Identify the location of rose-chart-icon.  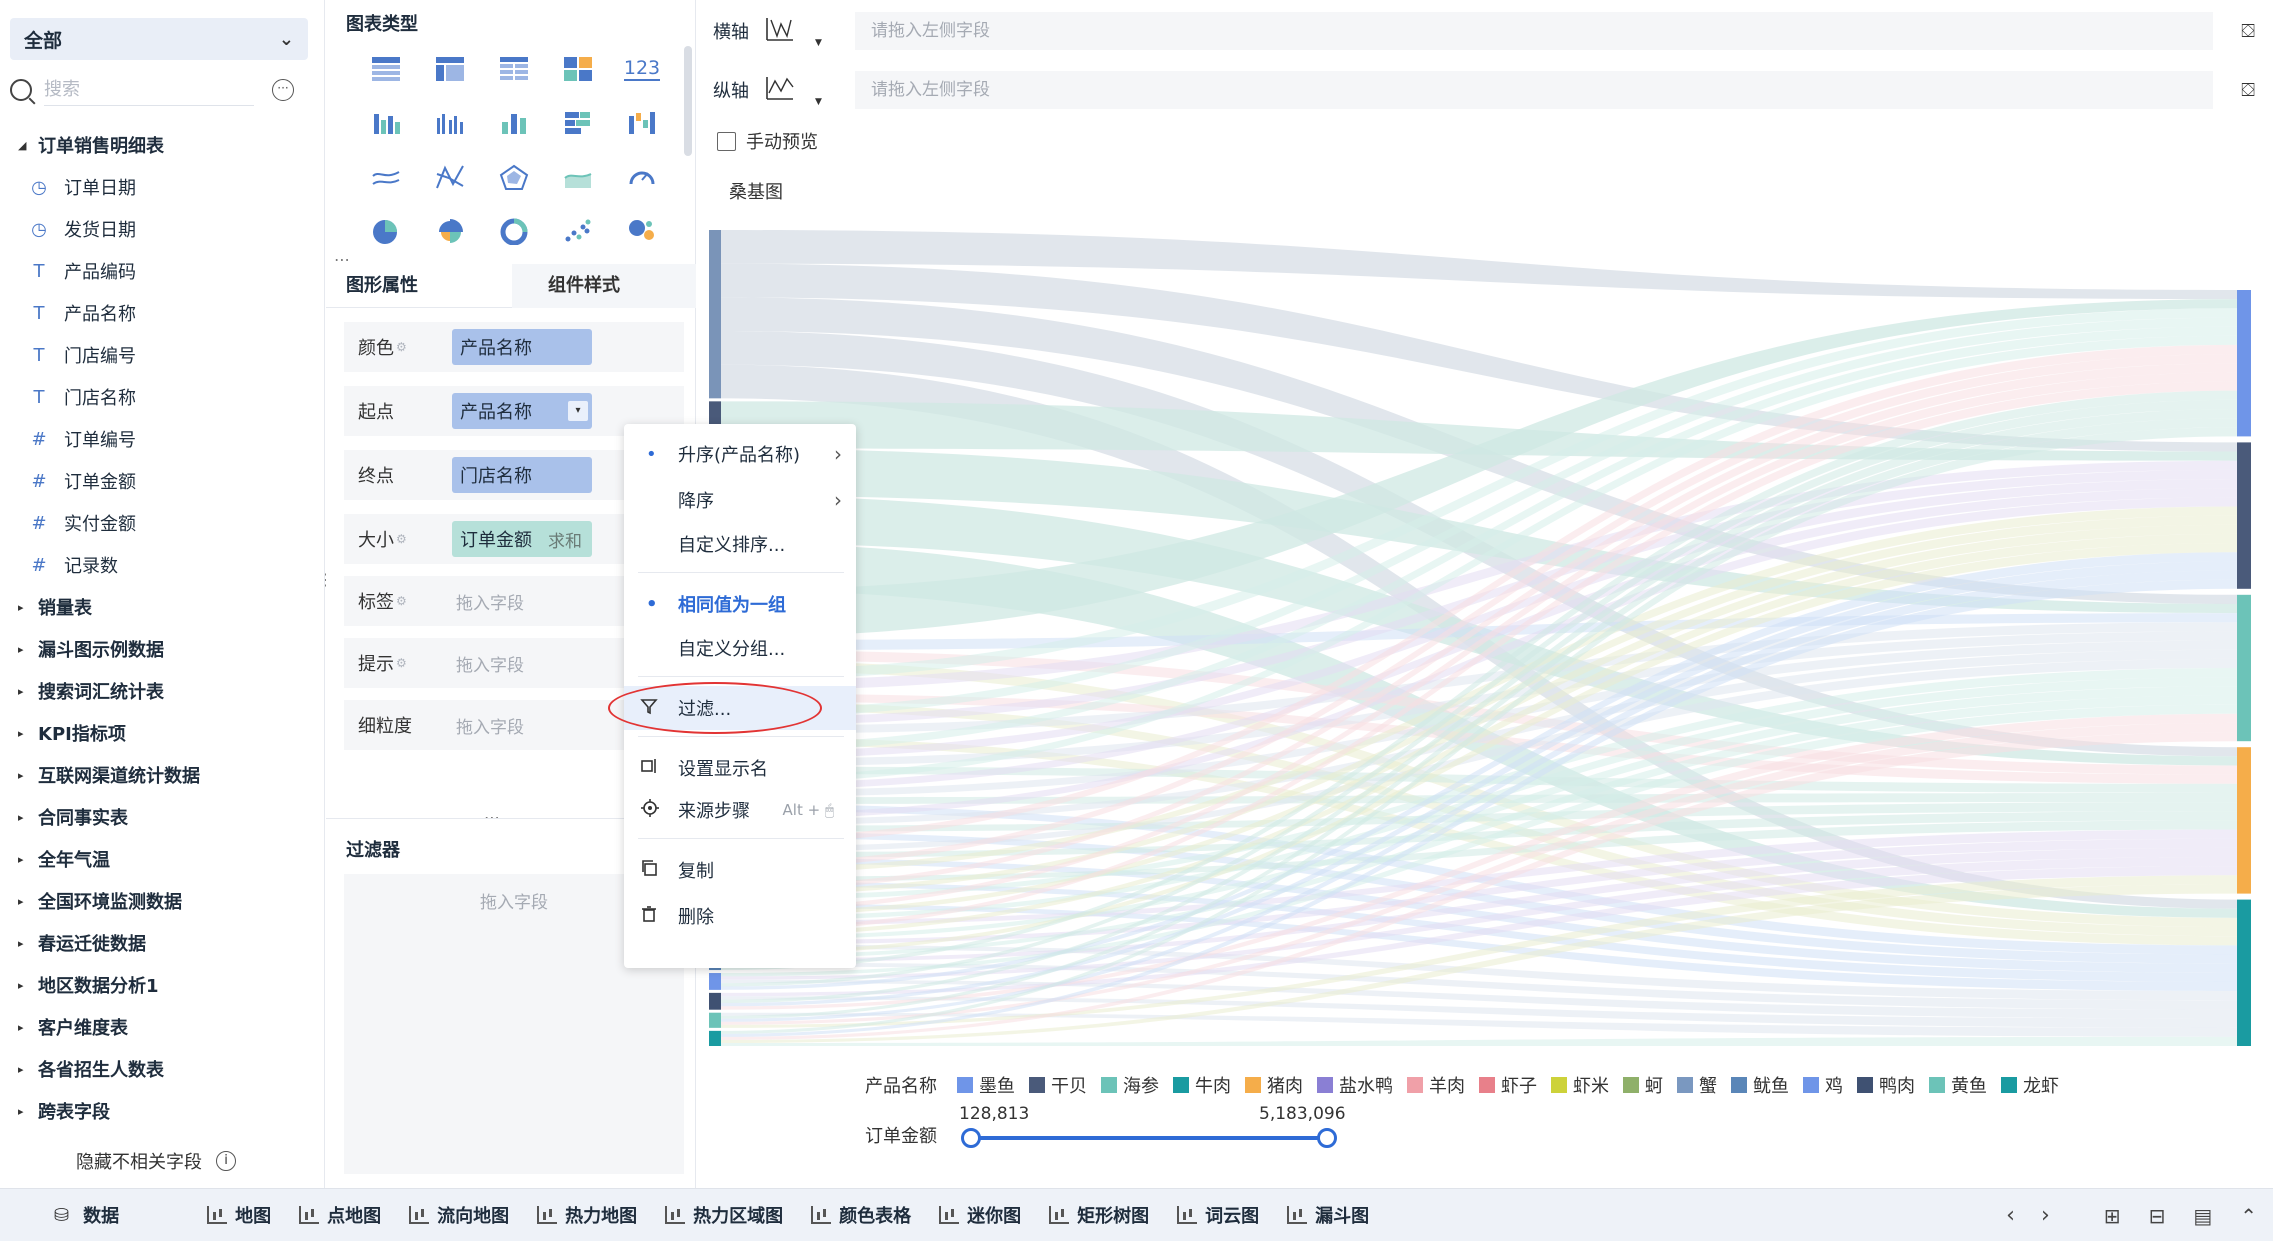
(450, 231).